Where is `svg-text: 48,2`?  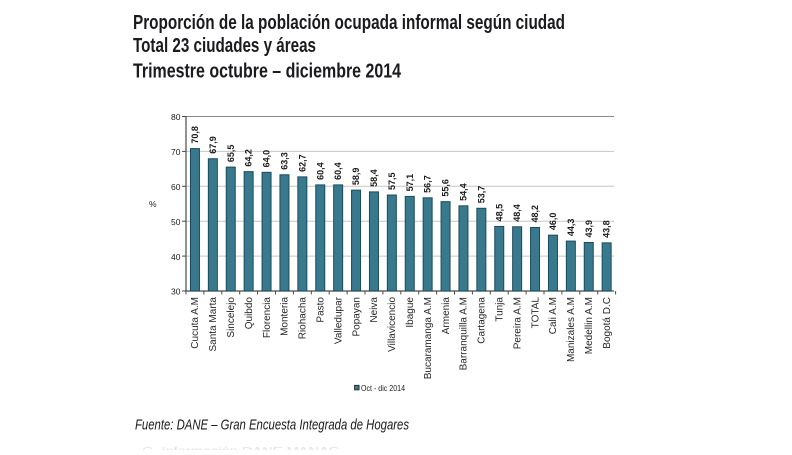 svg-text: 48,2 is located at coordinates (535, 214).